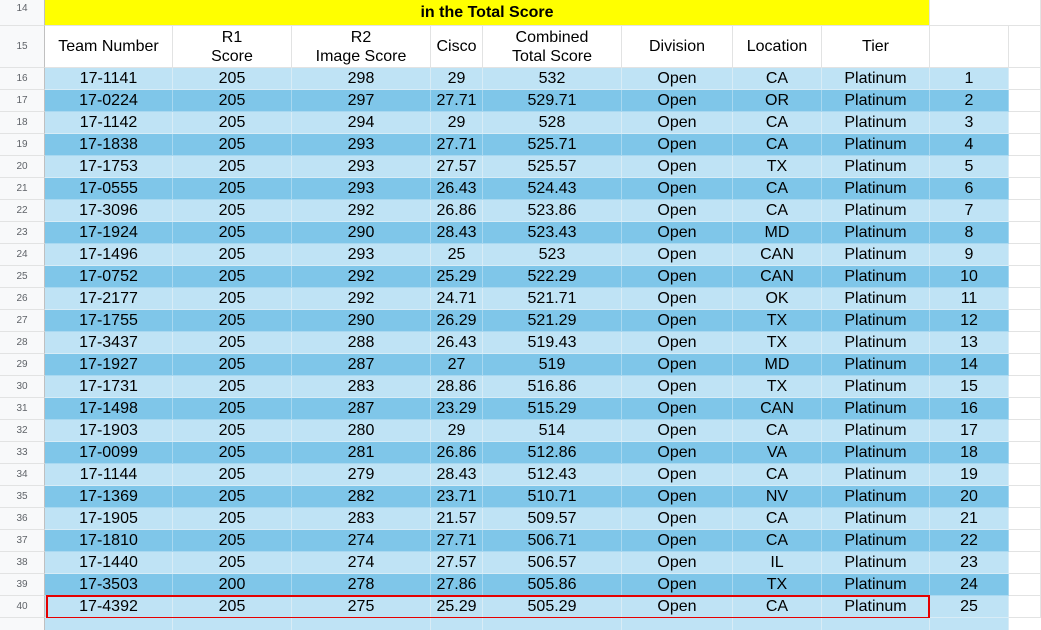  Describe the element at coordinates (552, 409) in the screenshot. I see `combined-total-cell: 515.29` at that location.